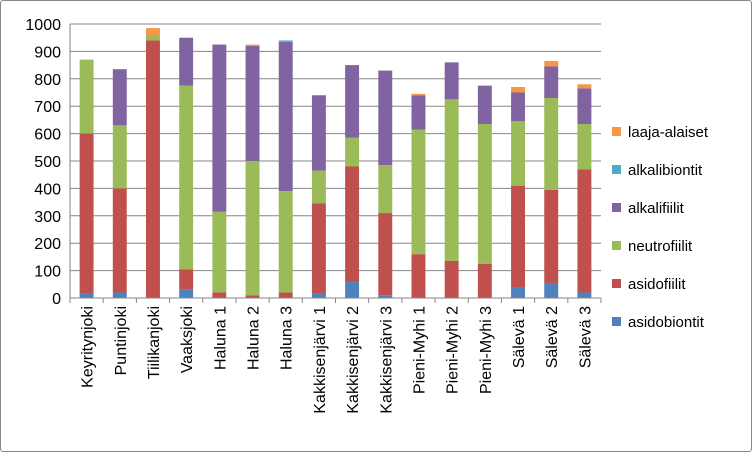  What do you see at coordinates (47, 162) in the screenshot?
I see `y-tick-label: 500` at bounding box center [47, 162].